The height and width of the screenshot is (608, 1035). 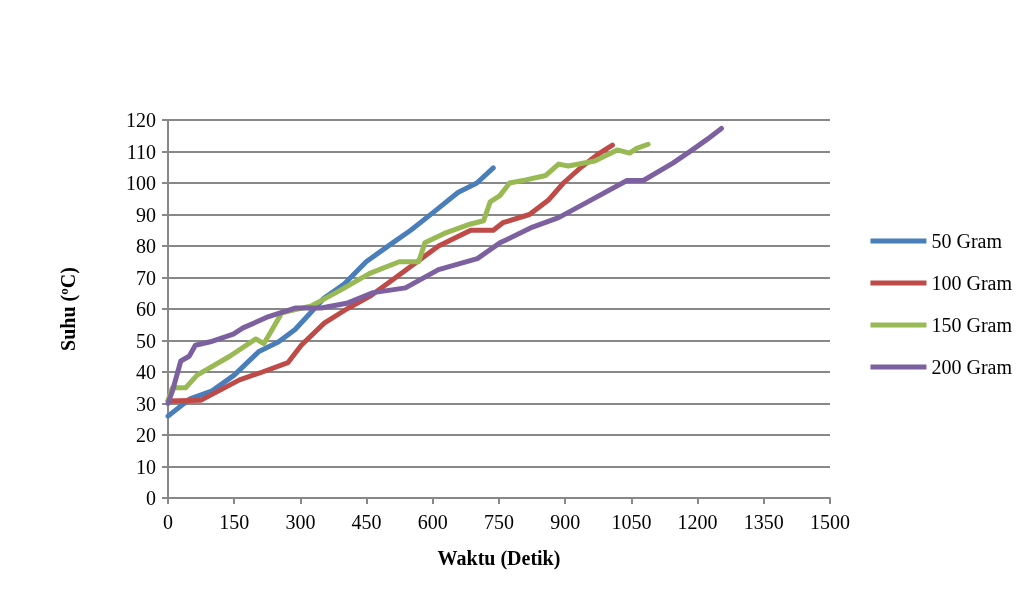 I want to click on legend-label: 100 Gram, so click(x=972, y=283).